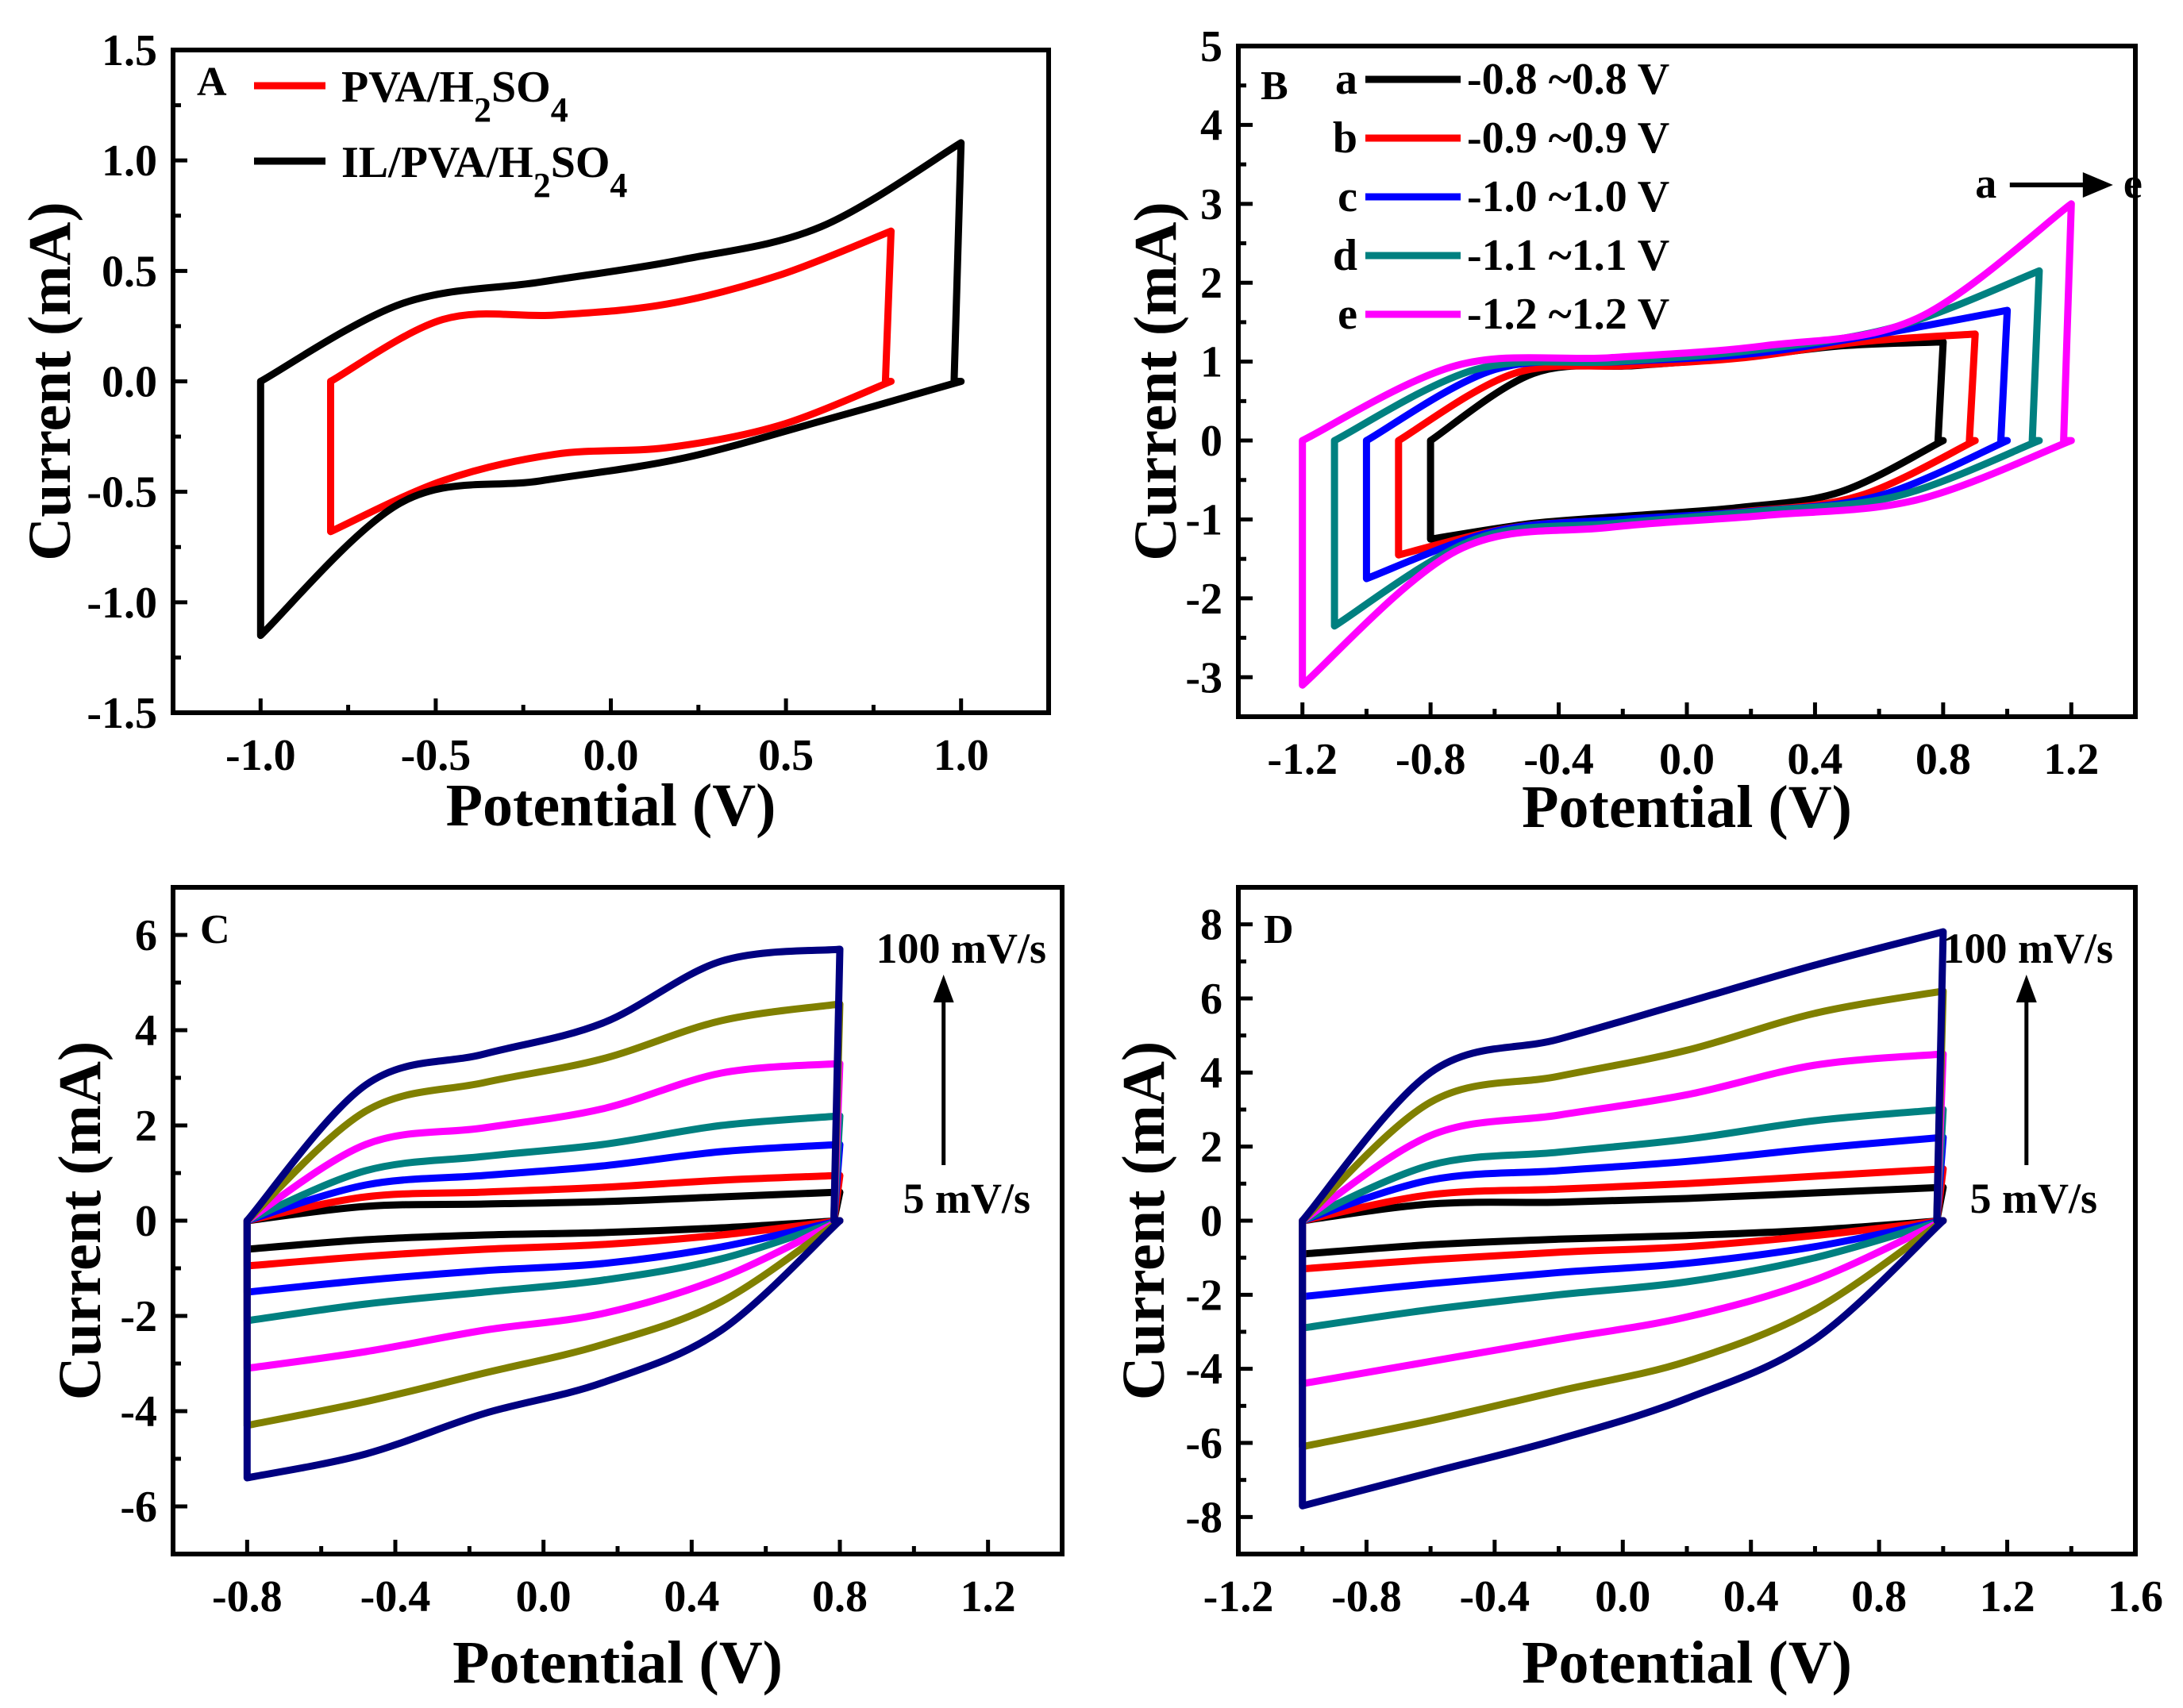 The height and width of the screenshot is (1708, 2183). What do you see at coordinates (437, 755) in the screenshot?
I see `x-tick-label: -0.5` at bounding box center [437, 755].